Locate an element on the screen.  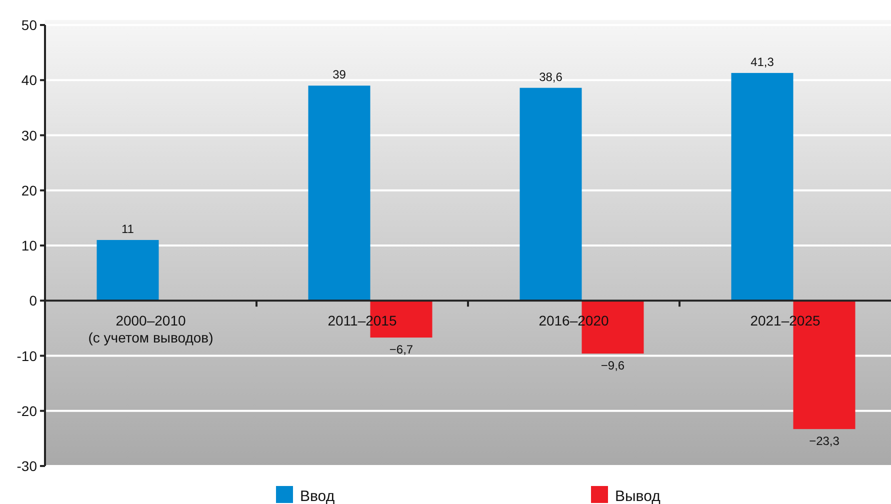
y-tick-label: 30 is located at coordinates (29, 135).